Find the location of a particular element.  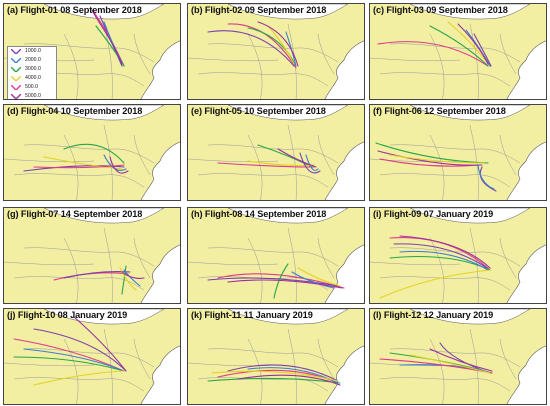

panel-title: (j) Flight-10 08 January 2019 is located at coordinates (67, 315).